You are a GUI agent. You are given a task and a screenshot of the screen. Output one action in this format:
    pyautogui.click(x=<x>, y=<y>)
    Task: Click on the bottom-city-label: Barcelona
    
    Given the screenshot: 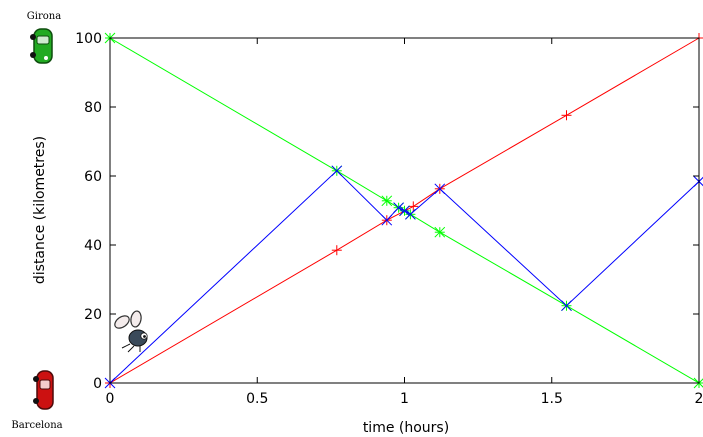 What is the action you would take?
    pyautogui.click(x=36, y=425)
    